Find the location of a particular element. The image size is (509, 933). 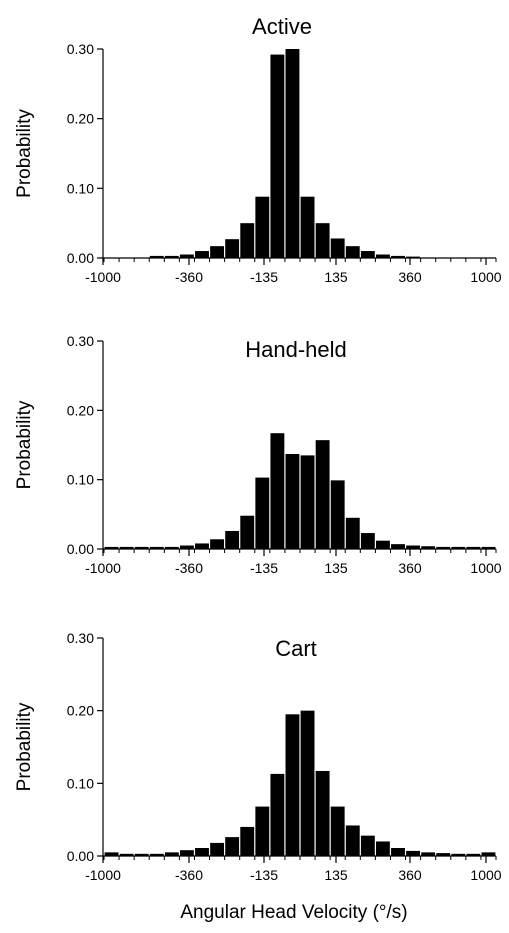

chart-title: Active is located at coordinates (282, 26).